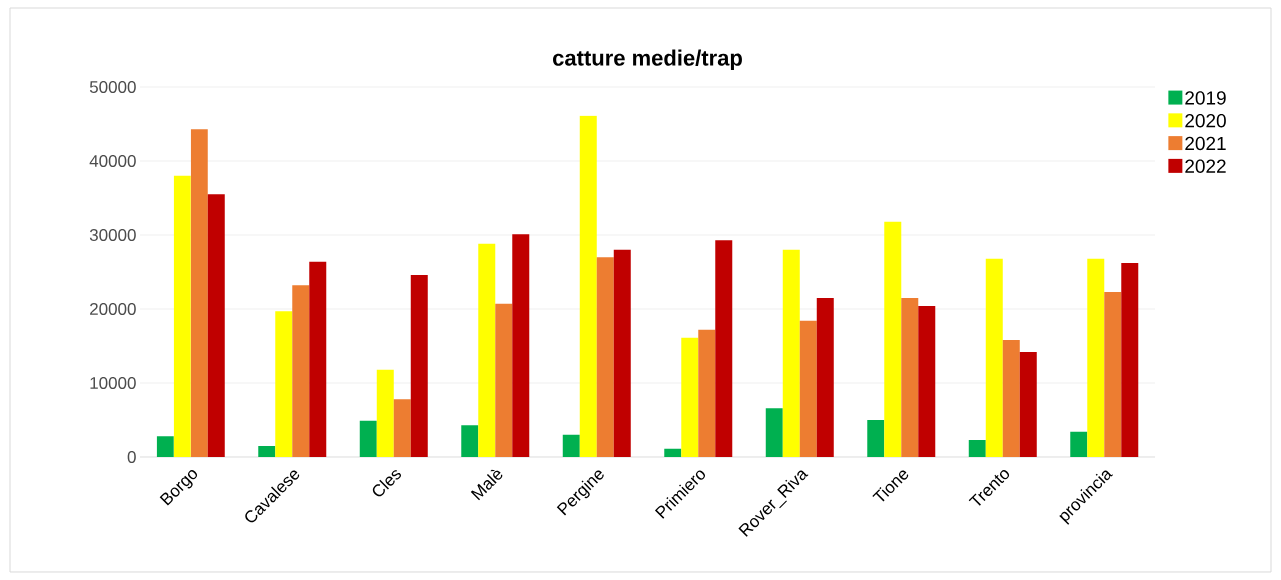 The width and height of the screenshot is (1281, 580). I want to click on y-tick-label: 10000, so click(113, 383).